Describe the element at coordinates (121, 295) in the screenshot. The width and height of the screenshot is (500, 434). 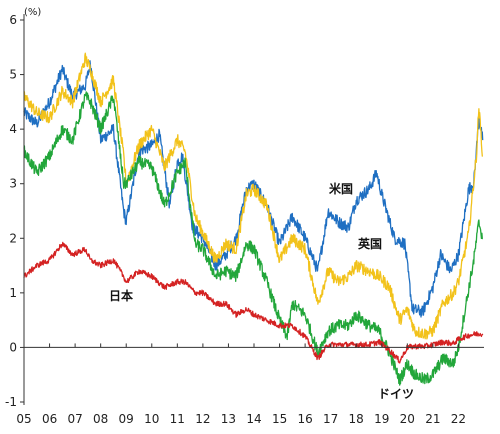
I see `series-label-4: 日本` at that location.